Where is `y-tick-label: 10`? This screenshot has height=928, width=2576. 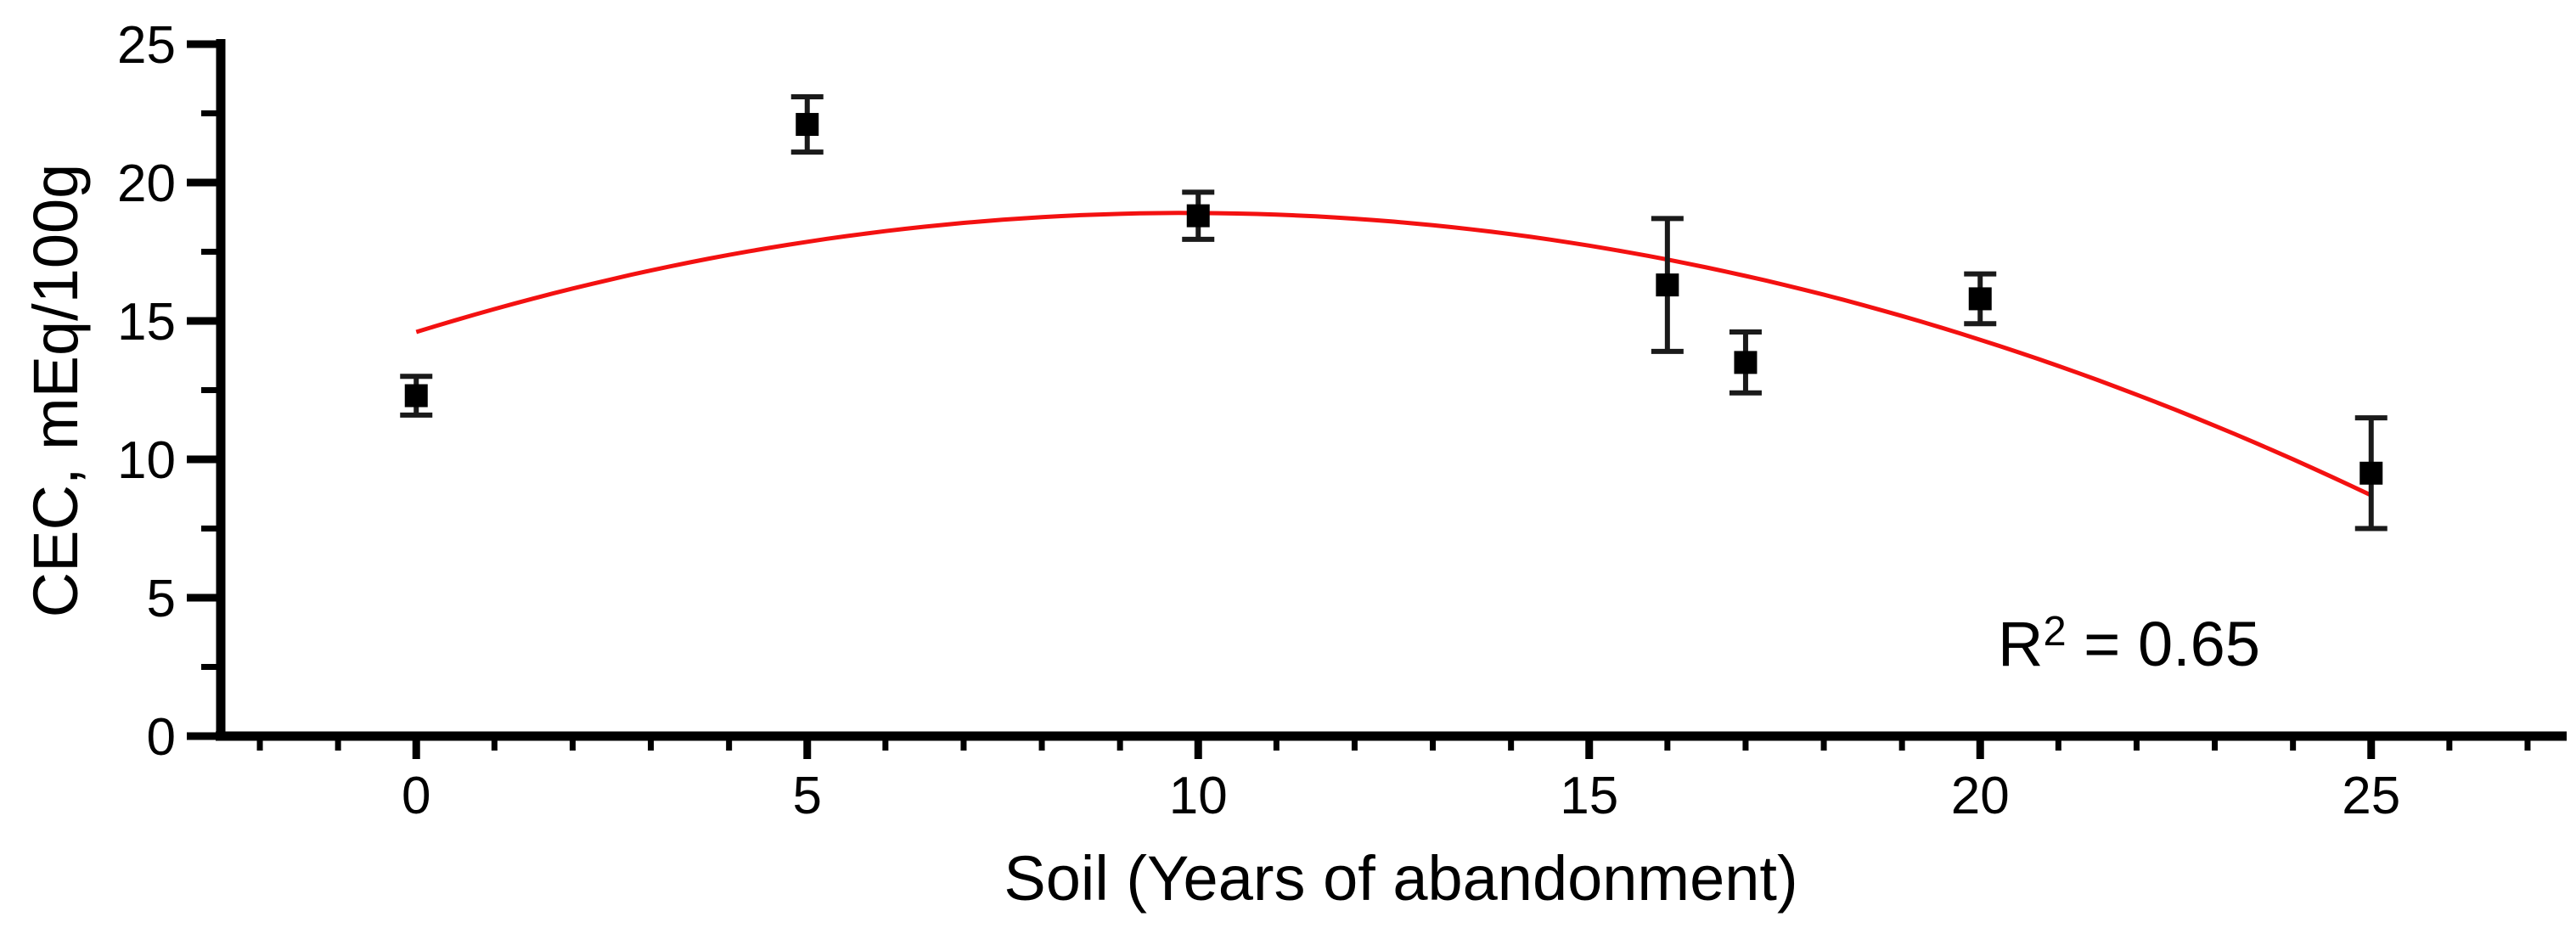
y-tick-label: 10 is located at coordinates (146, 460).